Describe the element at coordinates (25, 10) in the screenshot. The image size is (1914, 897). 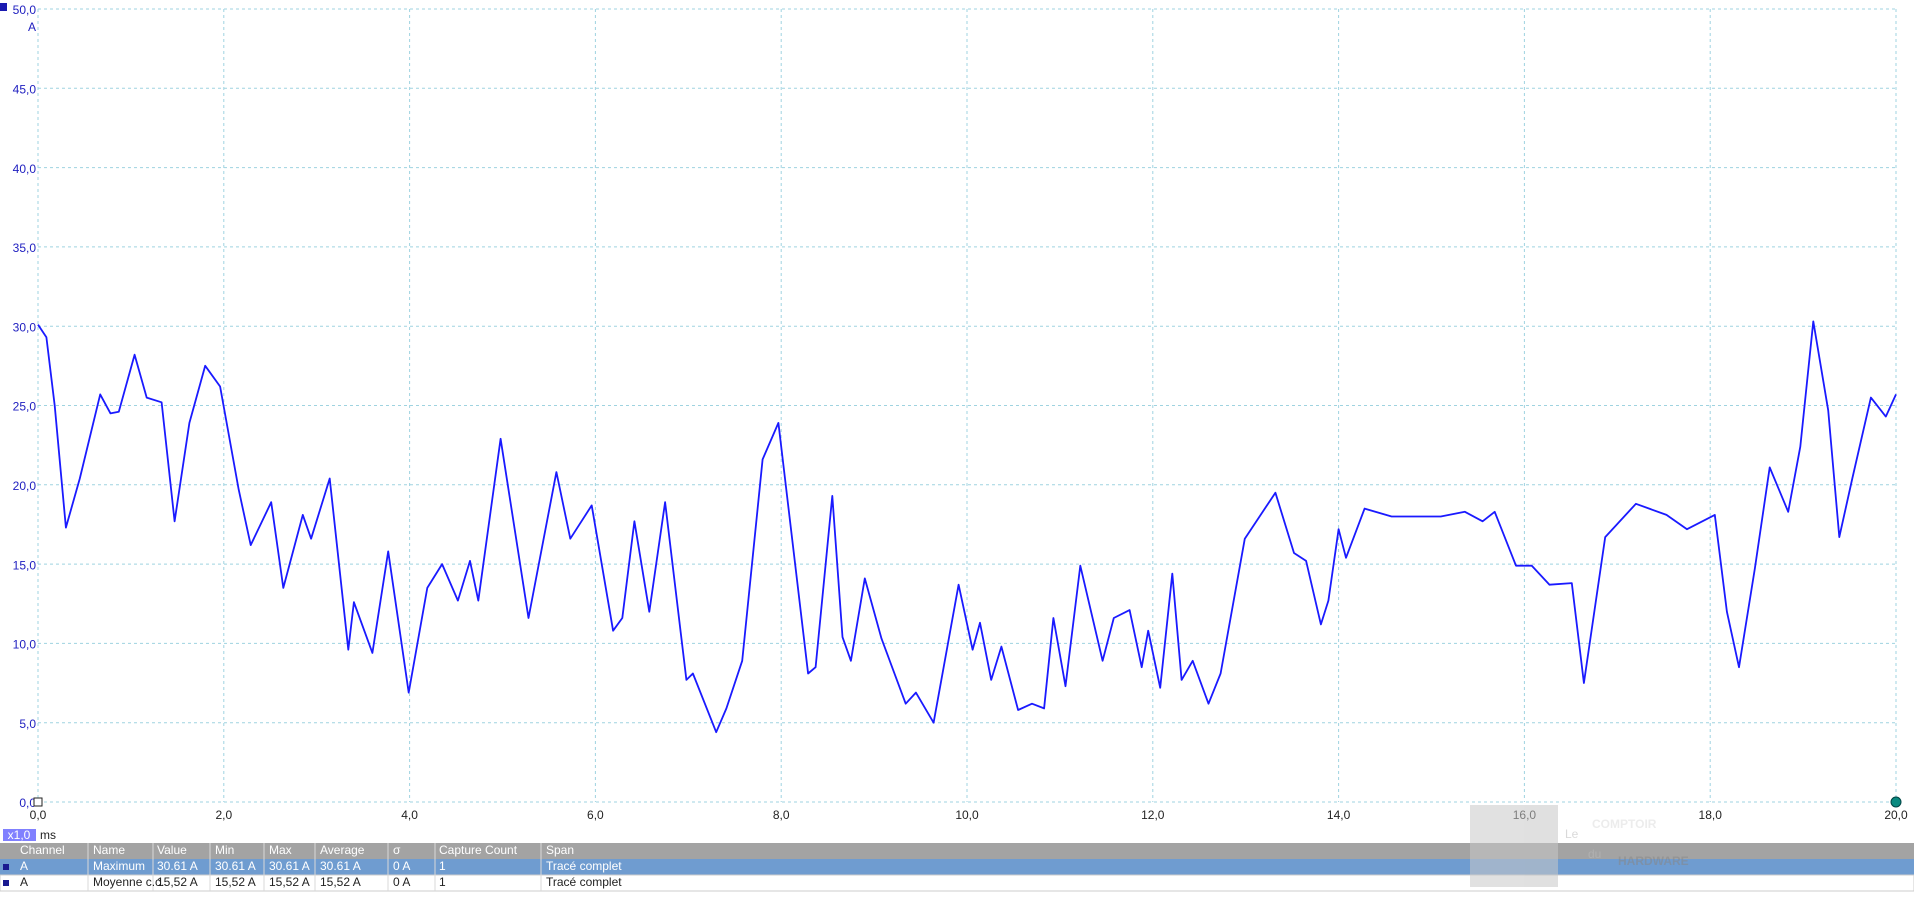
I see `y-tick-label: 50,0` at that location.